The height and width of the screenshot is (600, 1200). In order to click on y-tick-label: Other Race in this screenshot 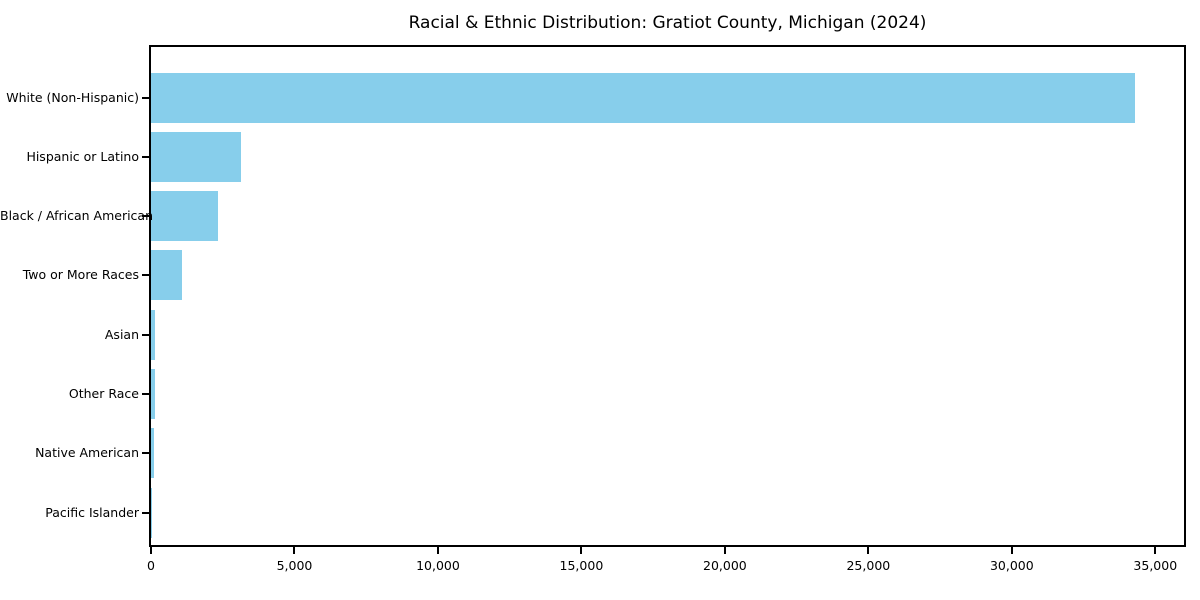, I will do `click(103, 393)`.